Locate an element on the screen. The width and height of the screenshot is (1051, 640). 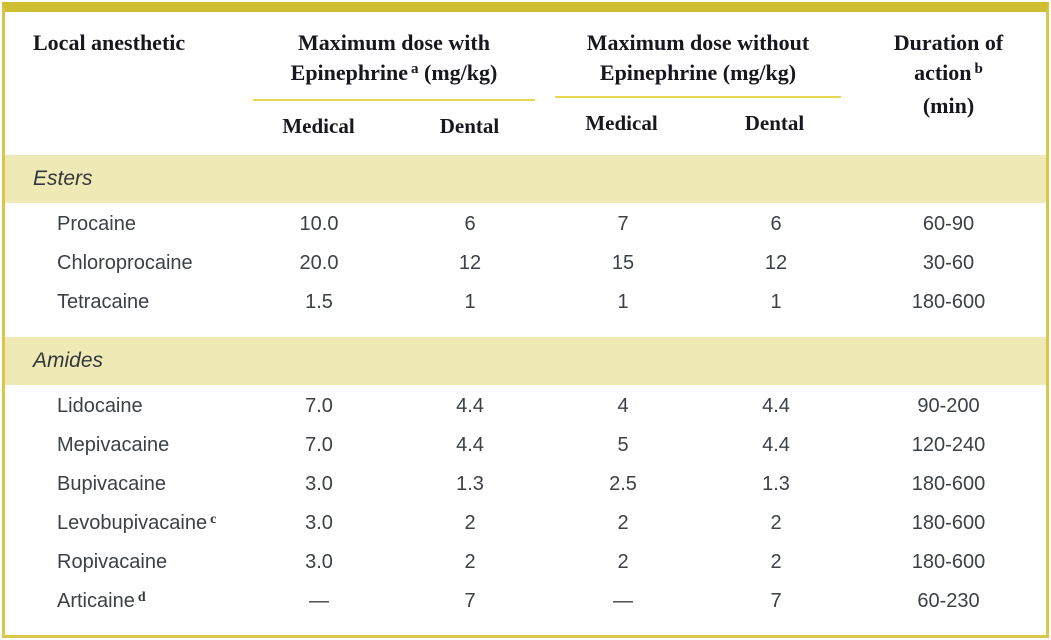
dose-without-epi-dental: 6 is located at coordinates (776, 224).